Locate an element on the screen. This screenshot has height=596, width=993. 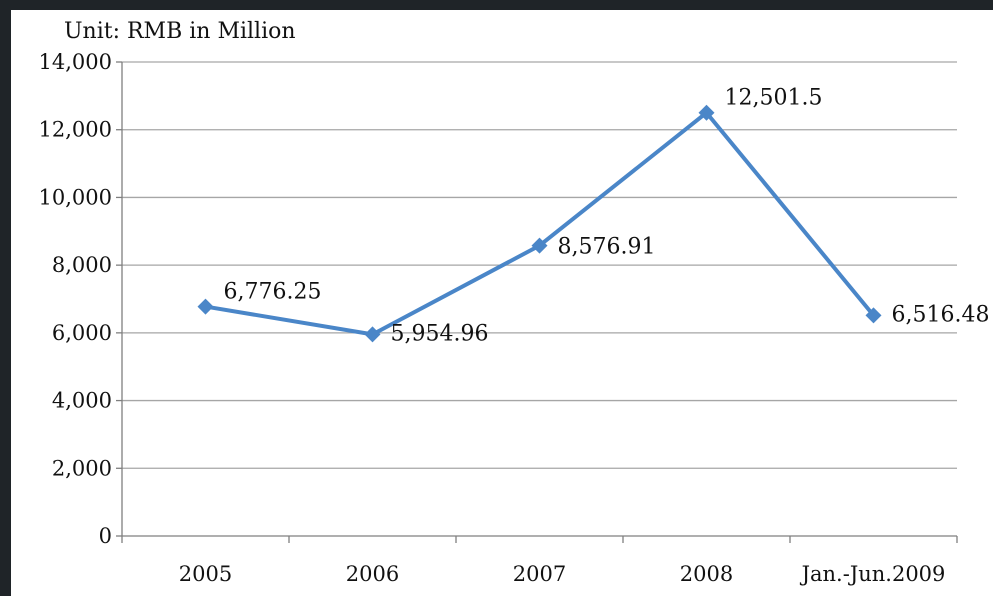
data-label: 8,576.91 is located at coordinates (607, 247).